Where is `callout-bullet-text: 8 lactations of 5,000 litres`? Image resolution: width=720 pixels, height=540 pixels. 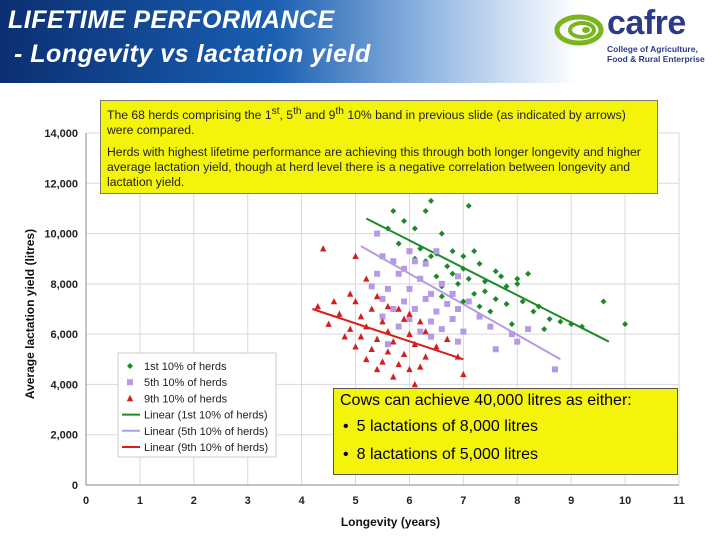 callout-bullet-text: 8 lactations of 5,000 litres is located at coordinates (447, 454).